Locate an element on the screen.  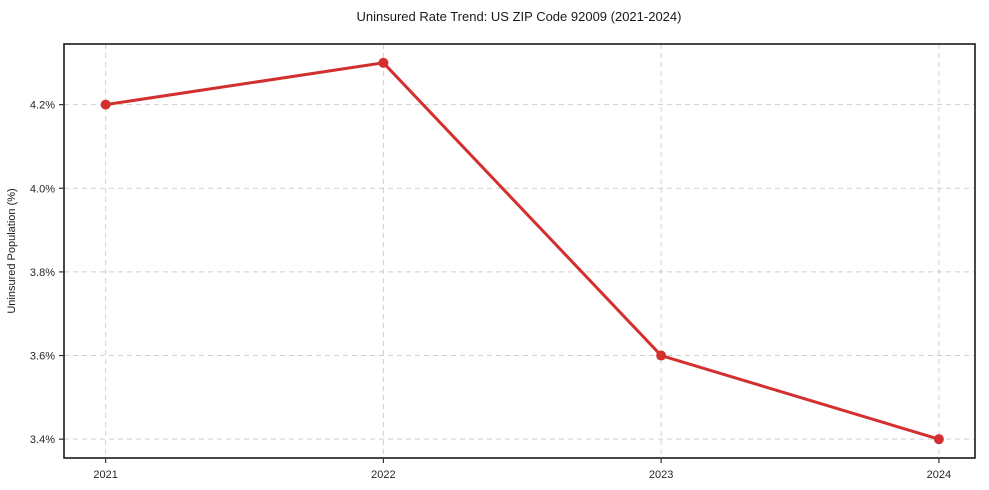
x-tick-label: 2023 is located at coordinates (661, 475).